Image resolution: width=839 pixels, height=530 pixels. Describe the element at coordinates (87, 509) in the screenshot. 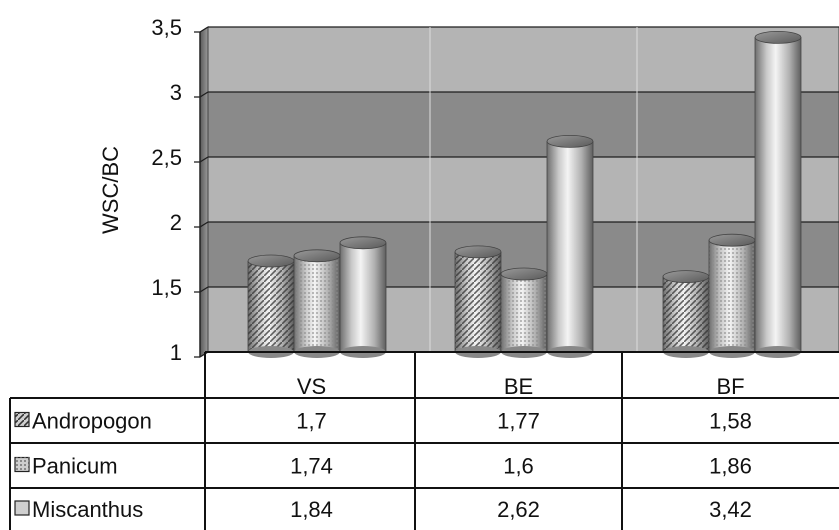

I see `legend-label: Miscanthus` at that location.